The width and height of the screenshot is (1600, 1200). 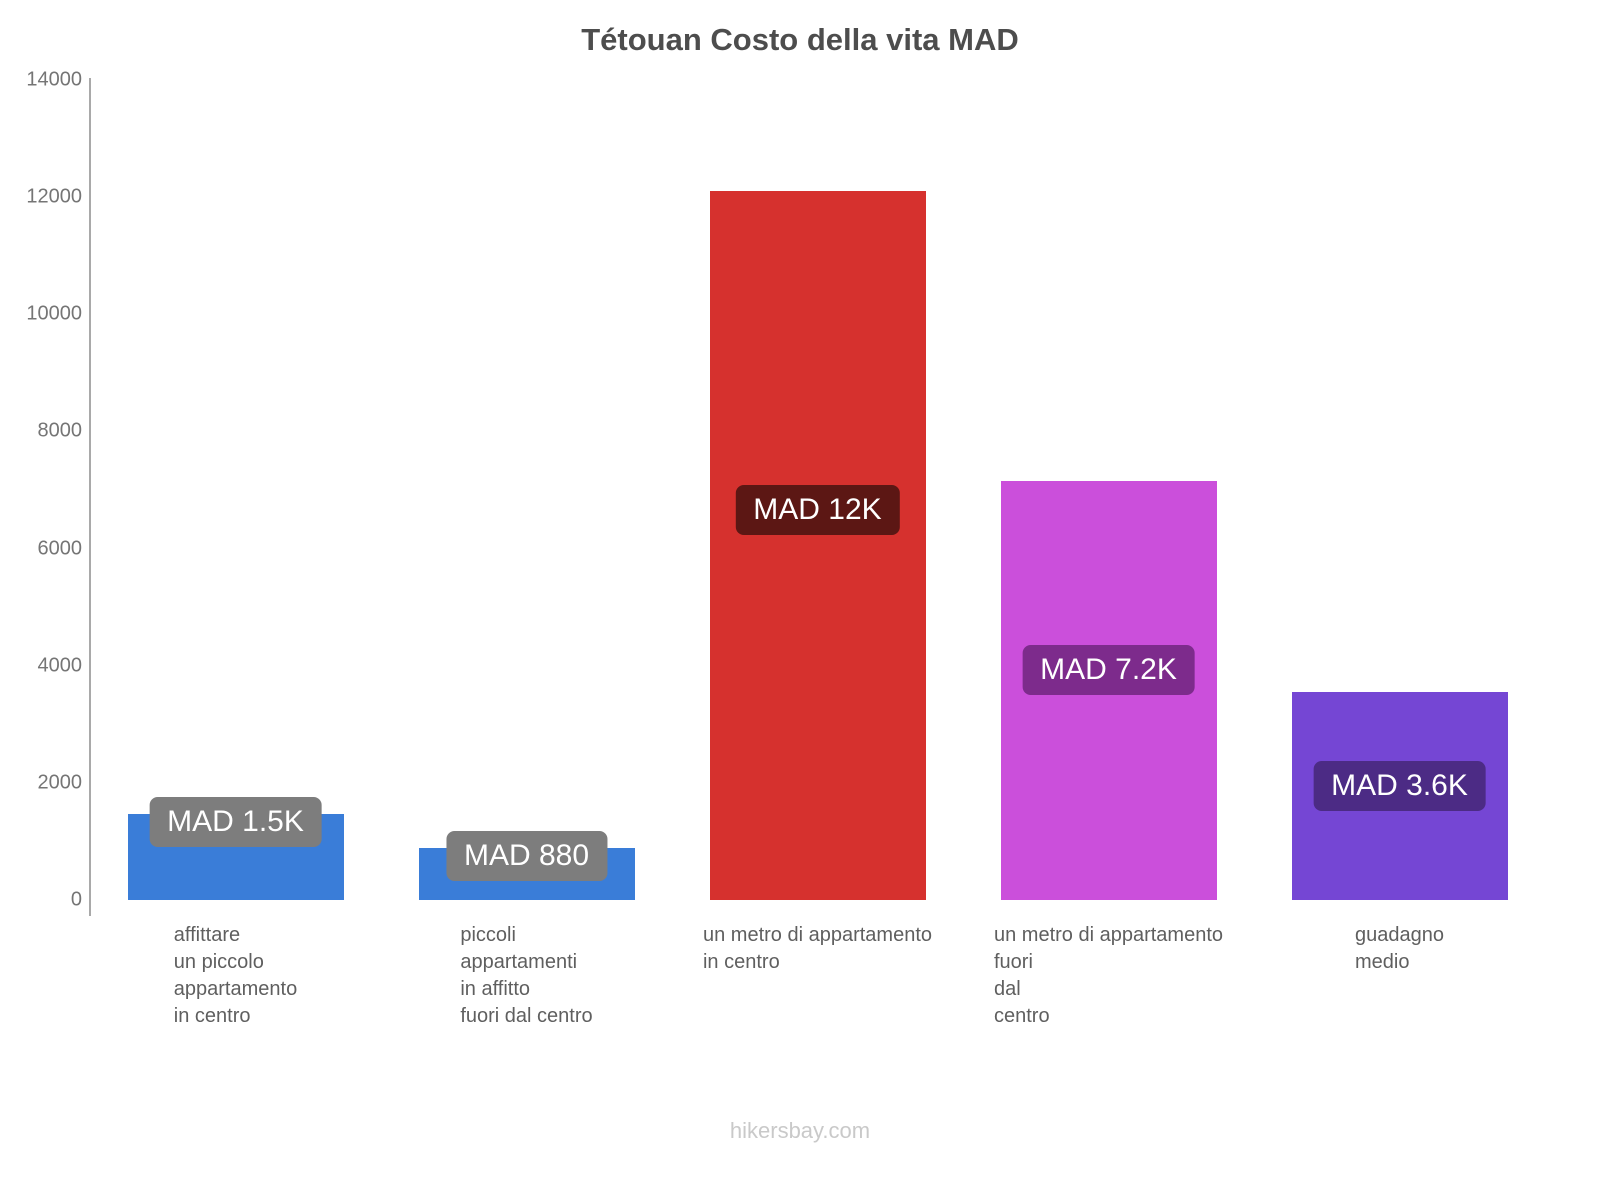 I want to click on y-tick-label: 12000, so click(x=54, y=196).